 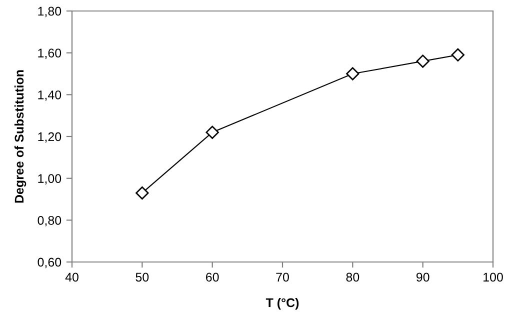 What do you see at coordinates (282, 304) in the screenshot?
I see `x-axis-title: T (°C)` at bounding box center [282, 304].